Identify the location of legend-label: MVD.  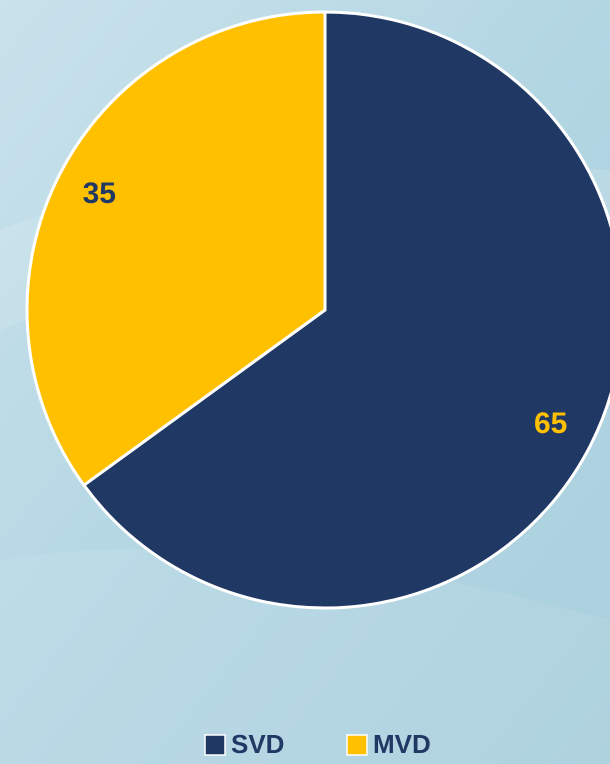
(402, 744).